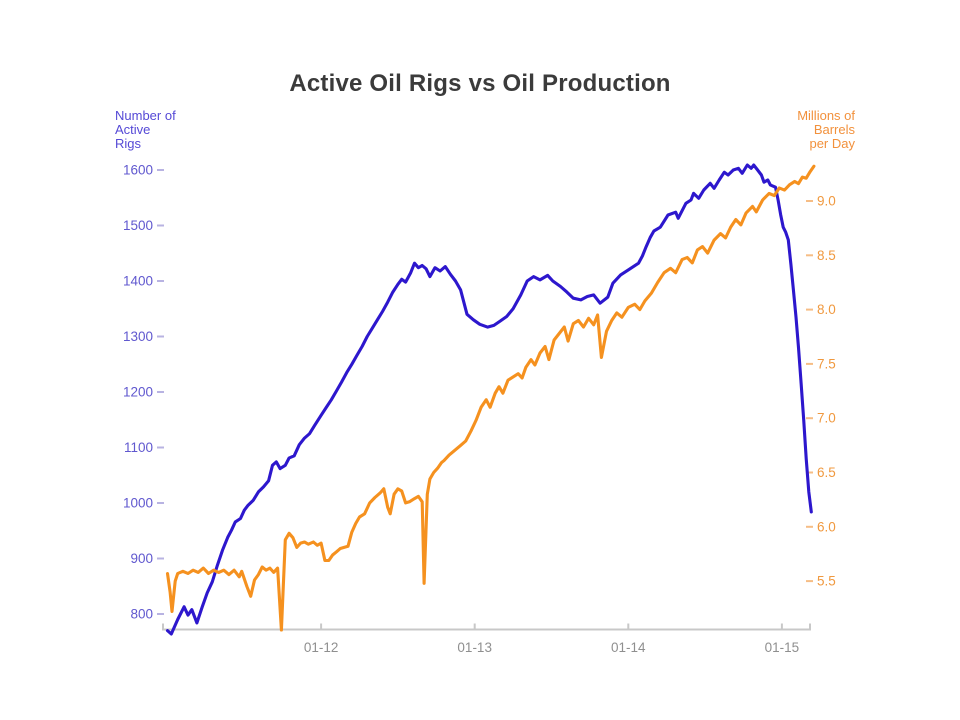 This screenshot has height=720, width=960. I want to click on left-axis-title-line: Number of, so click(145, 115).